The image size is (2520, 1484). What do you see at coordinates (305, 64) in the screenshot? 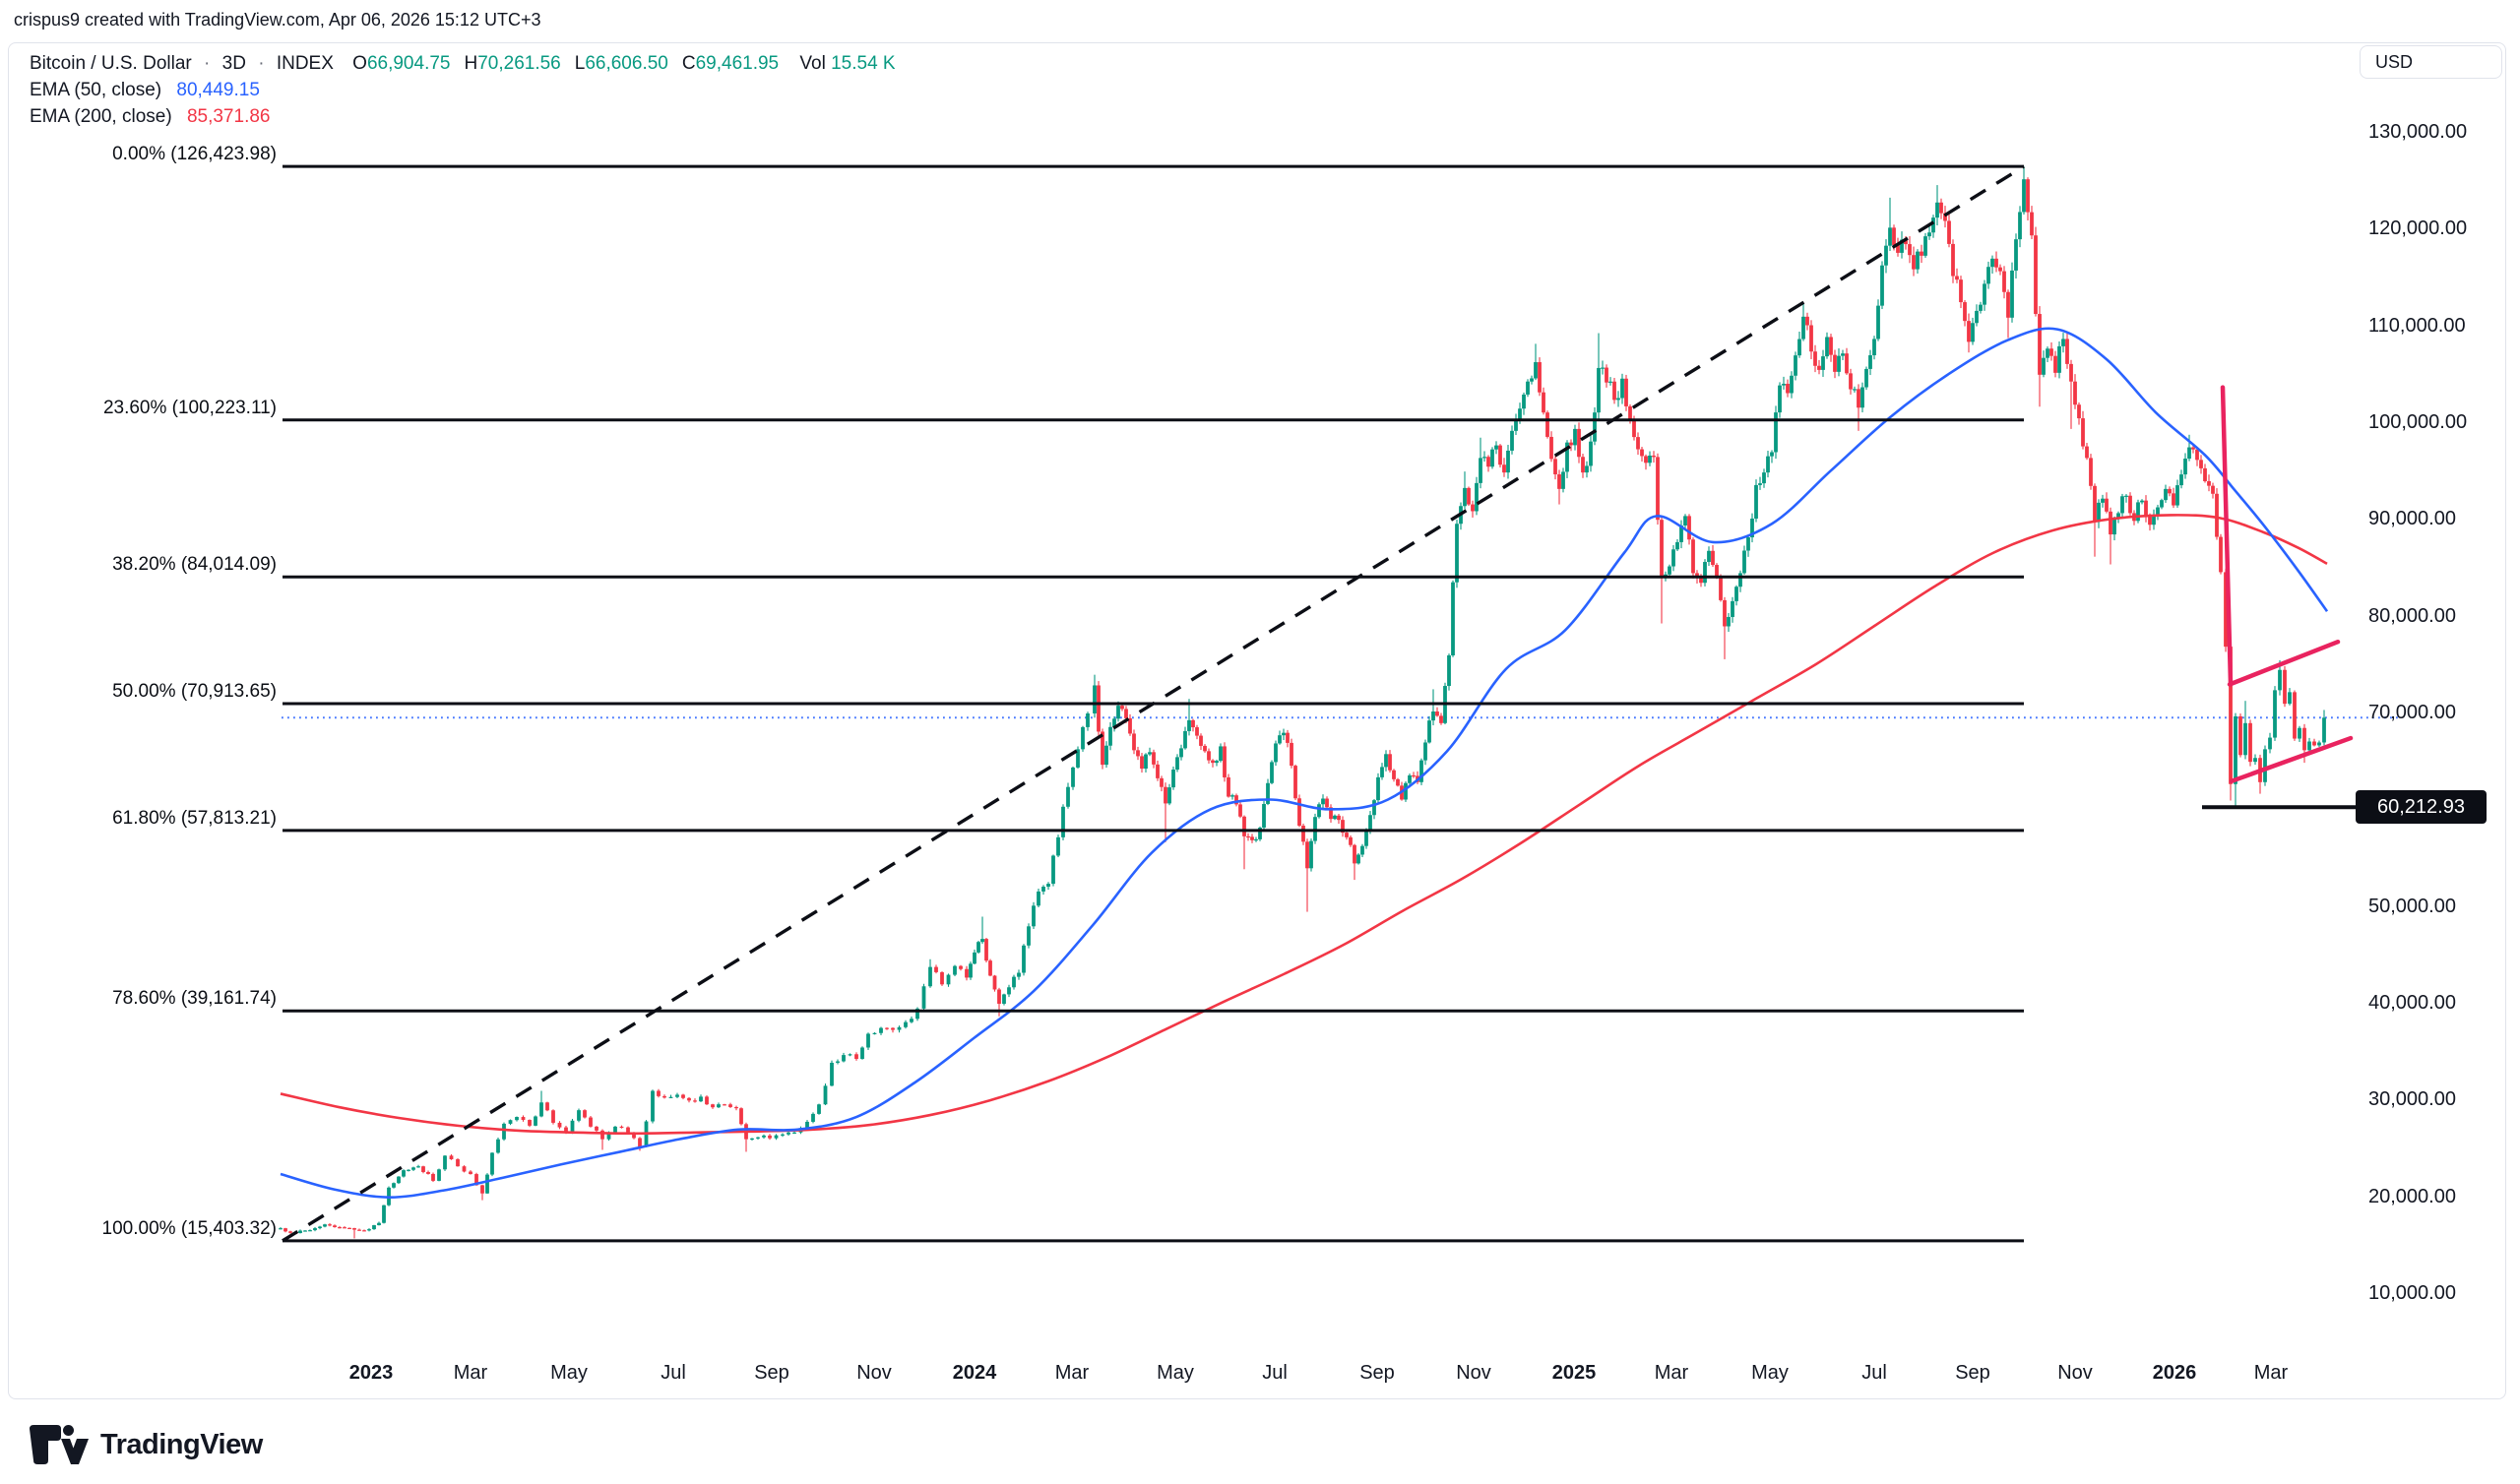
I see `exchange-label: INDEX` at bounding box center [305, 64].